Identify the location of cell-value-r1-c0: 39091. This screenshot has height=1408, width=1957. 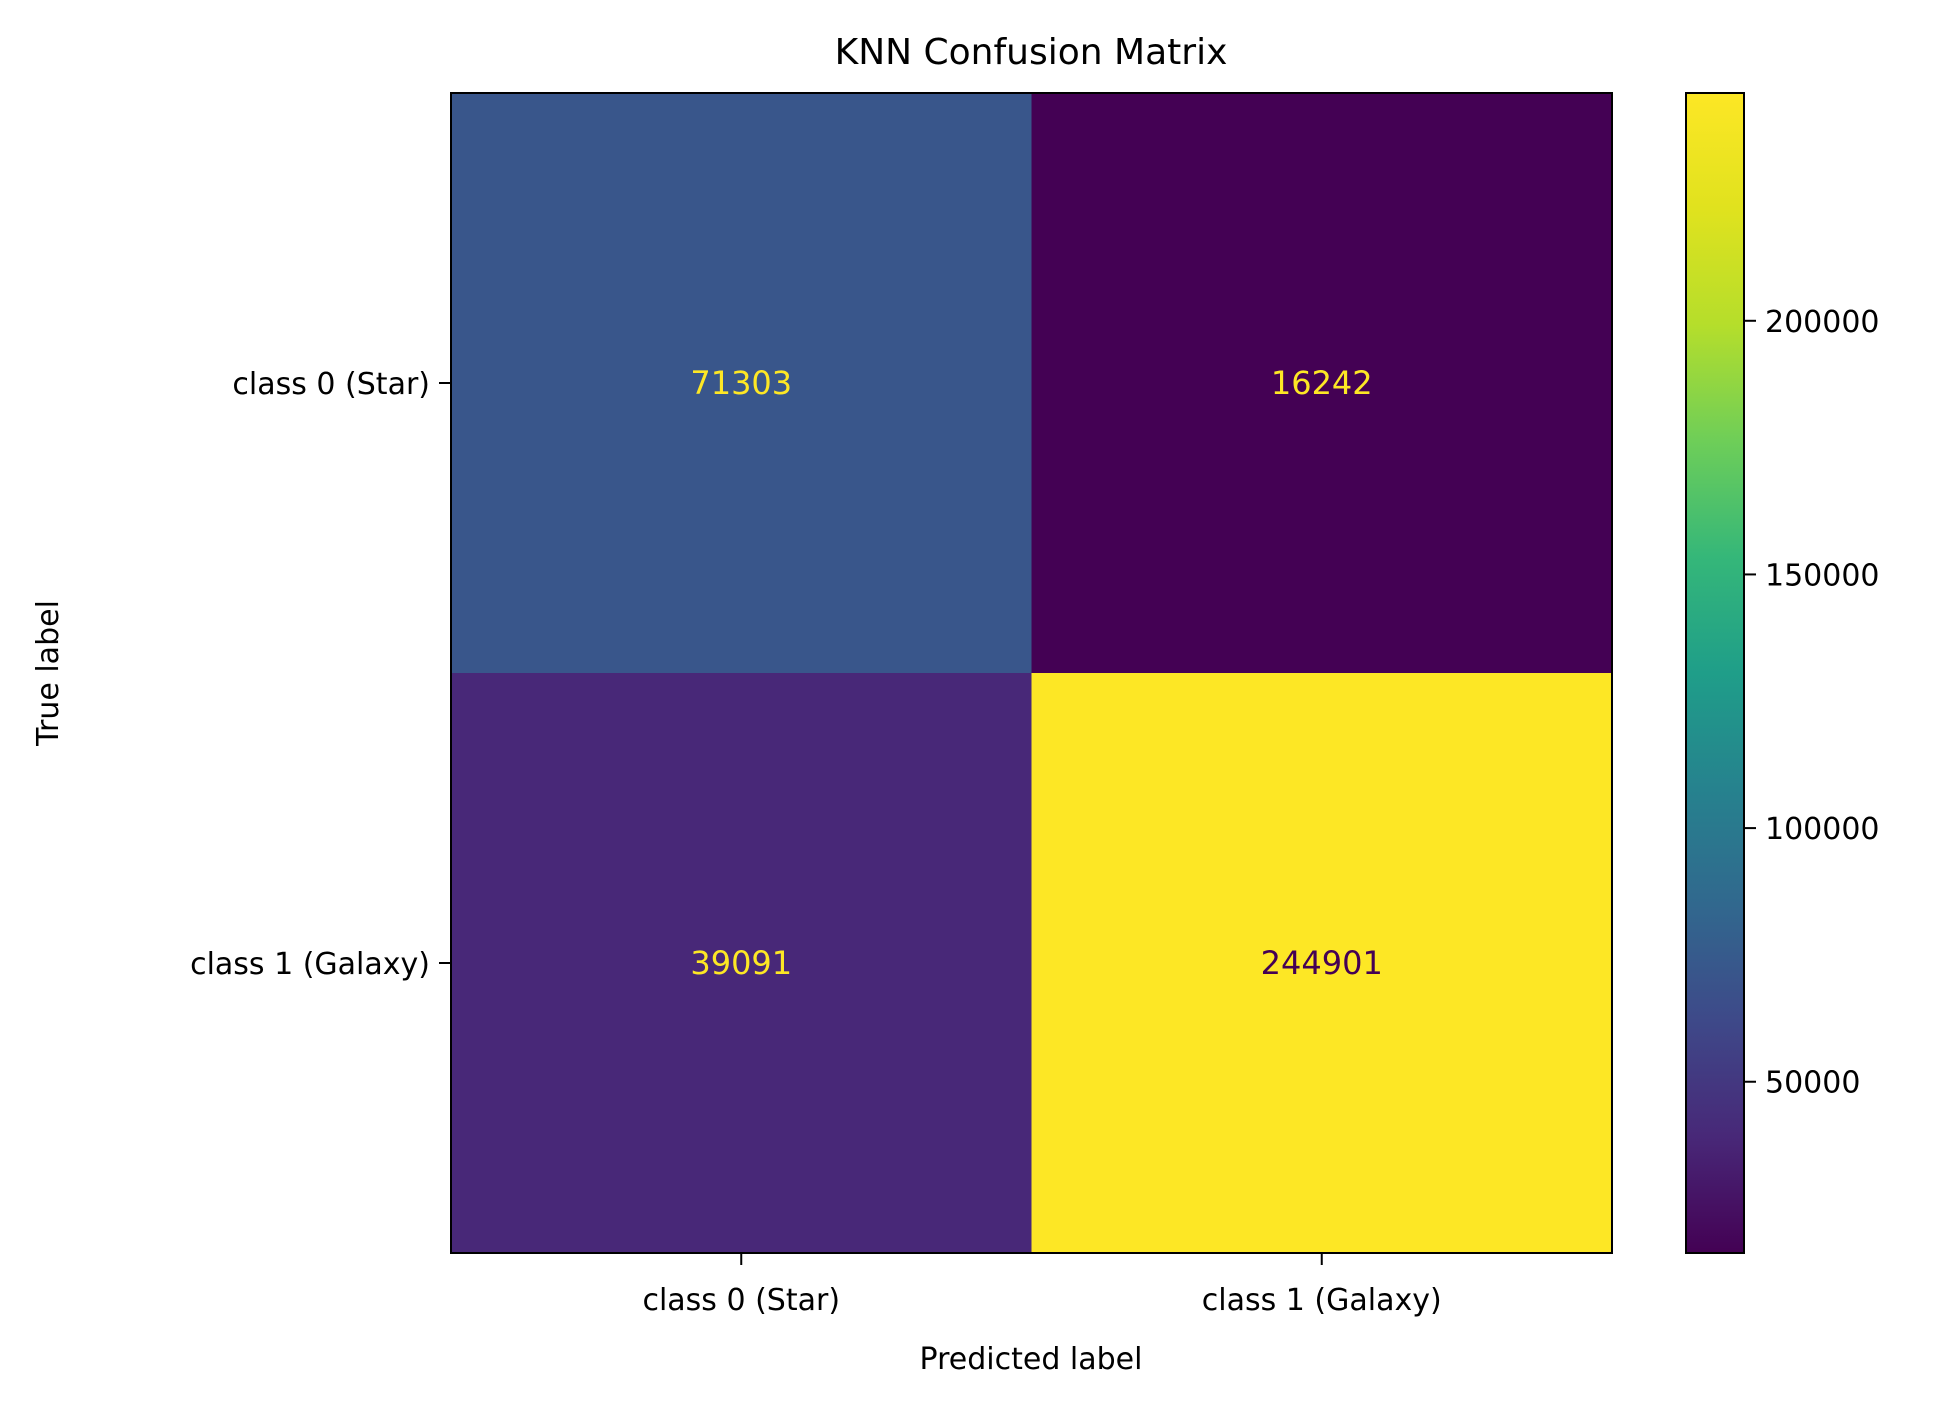
(741, 963).